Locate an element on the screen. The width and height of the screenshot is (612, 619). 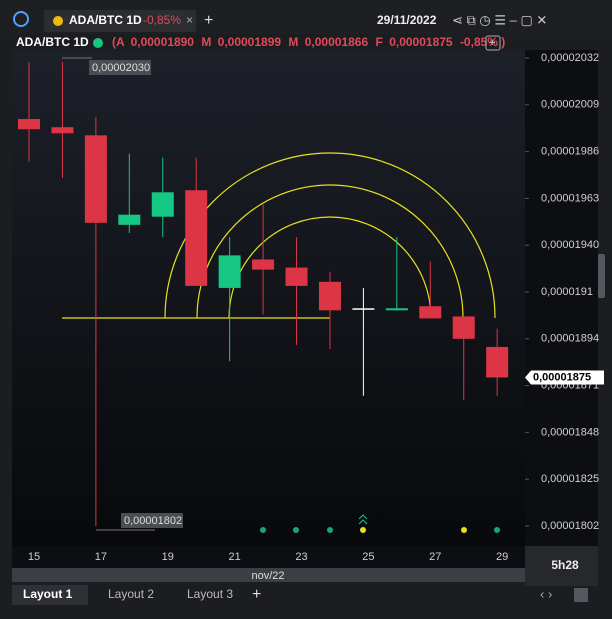
toolbar-icons: ⋖ ⧉ ◷ ☰ ‒ ▢ ✕ is located at coordinates (499, 19).